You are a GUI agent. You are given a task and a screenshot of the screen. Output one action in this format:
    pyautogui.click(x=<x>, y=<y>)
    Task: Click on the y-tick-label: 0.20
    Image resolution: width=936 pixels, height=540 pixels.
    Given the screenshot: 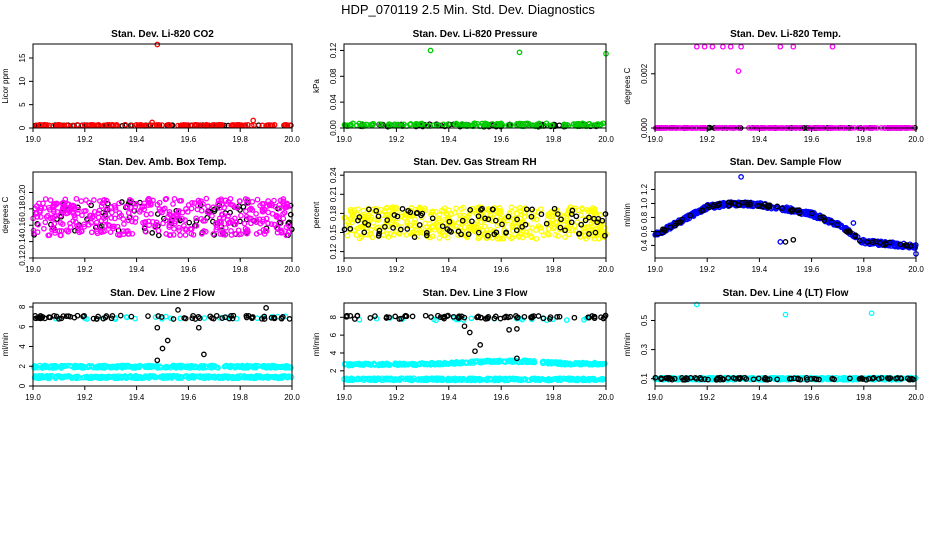 What is the action you would take?
    pyautogui.click(x=22, y=192)
    